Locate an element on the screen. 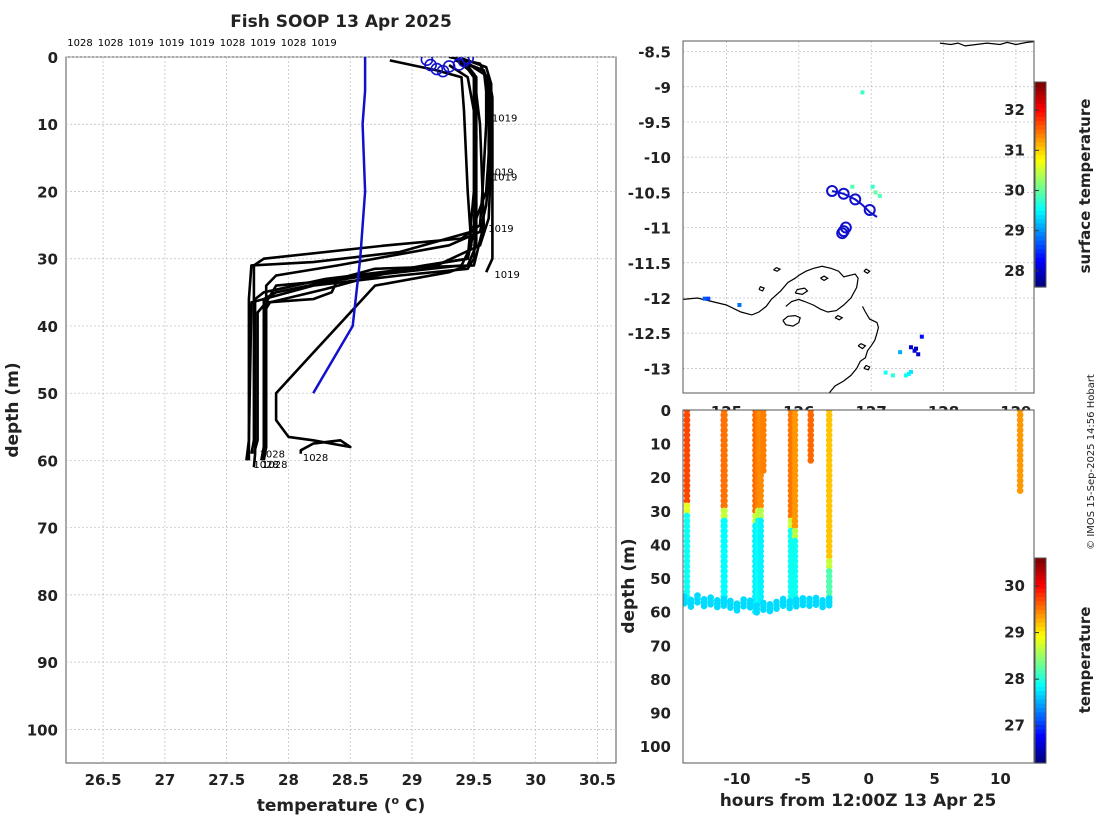 The image size is (1100, 820). time-depth-x-tick-label: 5 is located at coordinates (934, 779).